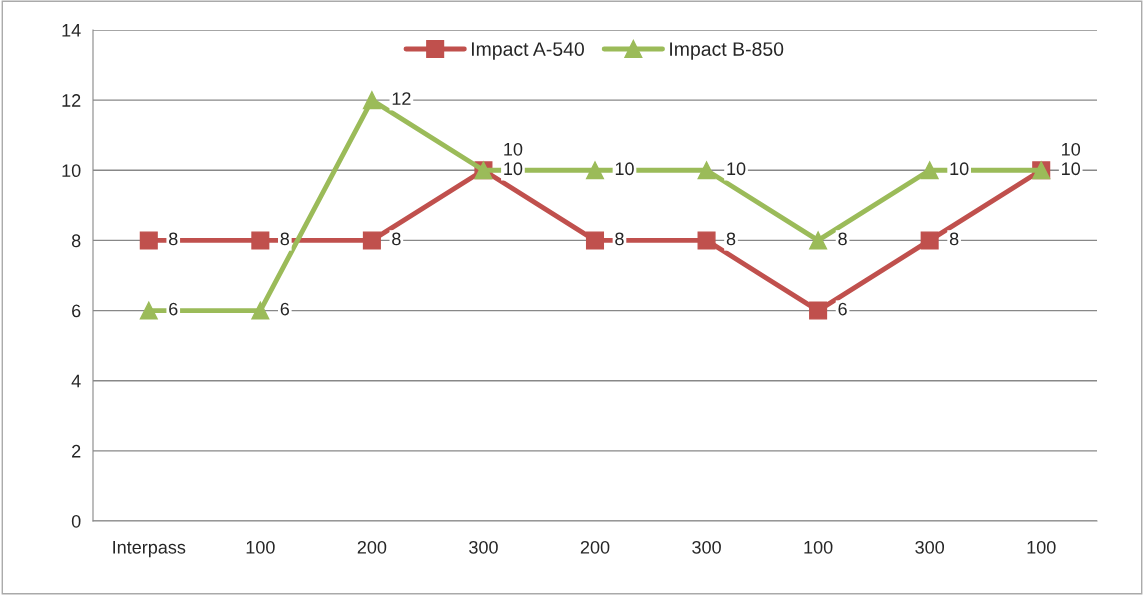 This screenshot has width=1144, height=595. I want to click on x-tick-label: Interpass, so click(149, 549).